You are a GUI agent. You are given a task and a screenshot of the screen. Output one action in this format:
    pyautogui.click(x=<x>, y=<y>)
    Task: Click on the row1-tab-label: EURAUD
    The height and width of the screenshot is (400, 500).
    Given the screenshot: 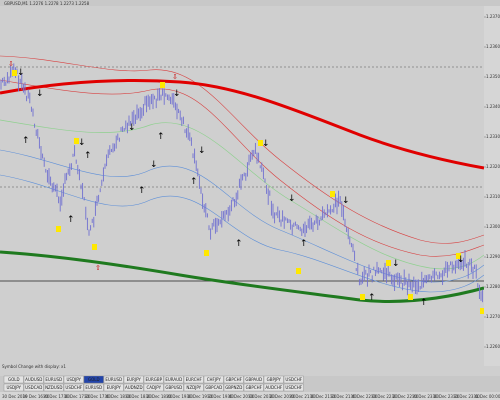 What is the action you would take?
    pyautogui.click(x=173, y=379)
    